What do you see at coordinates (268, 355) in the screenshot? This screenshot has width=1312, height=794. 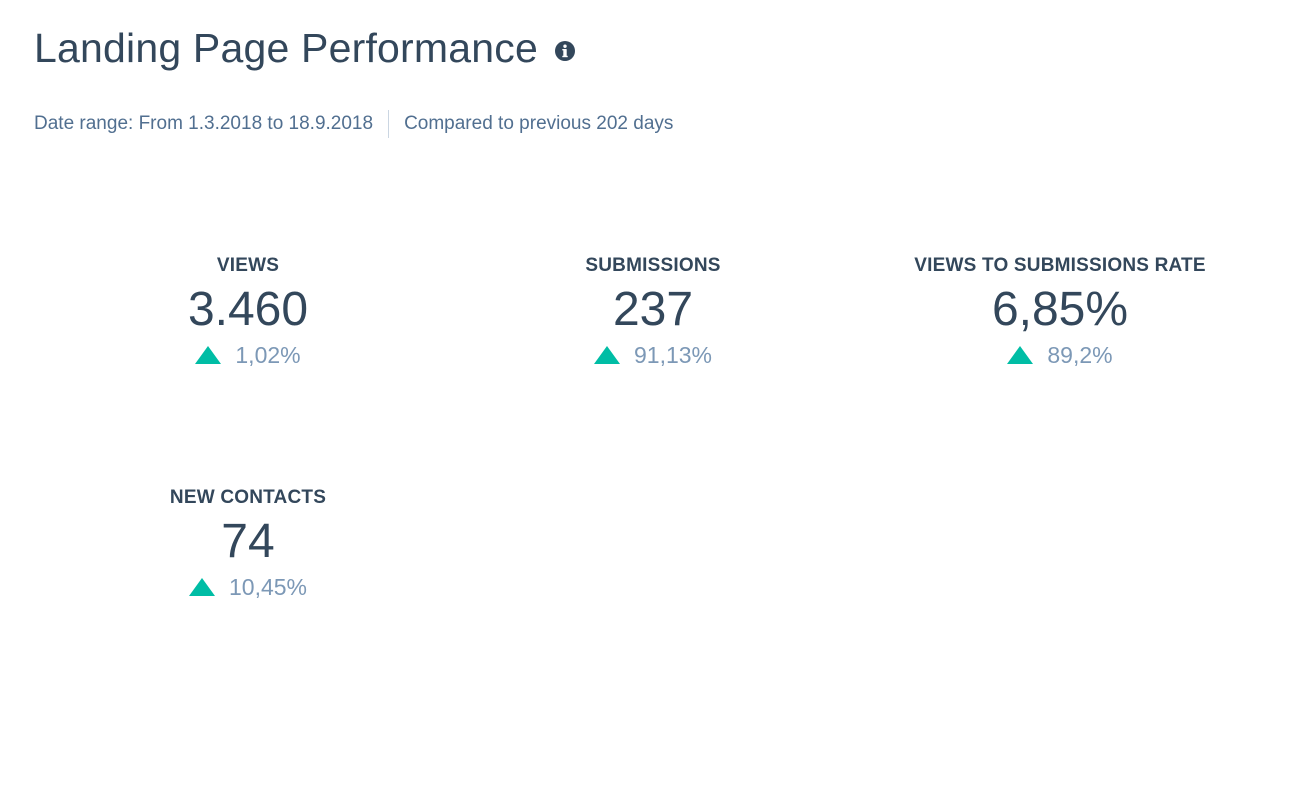 I see `kpi-change-value: 1,02%` at bounding box center [268, 355].